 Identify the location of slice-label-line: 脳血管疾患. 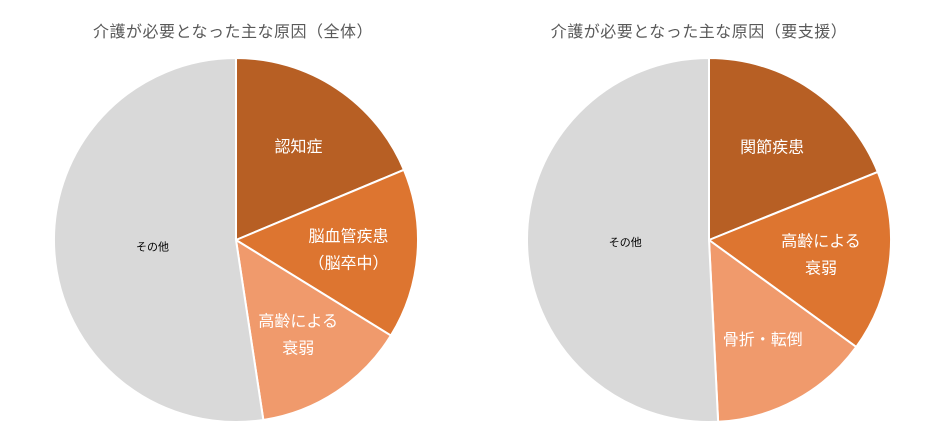
(348, 235).